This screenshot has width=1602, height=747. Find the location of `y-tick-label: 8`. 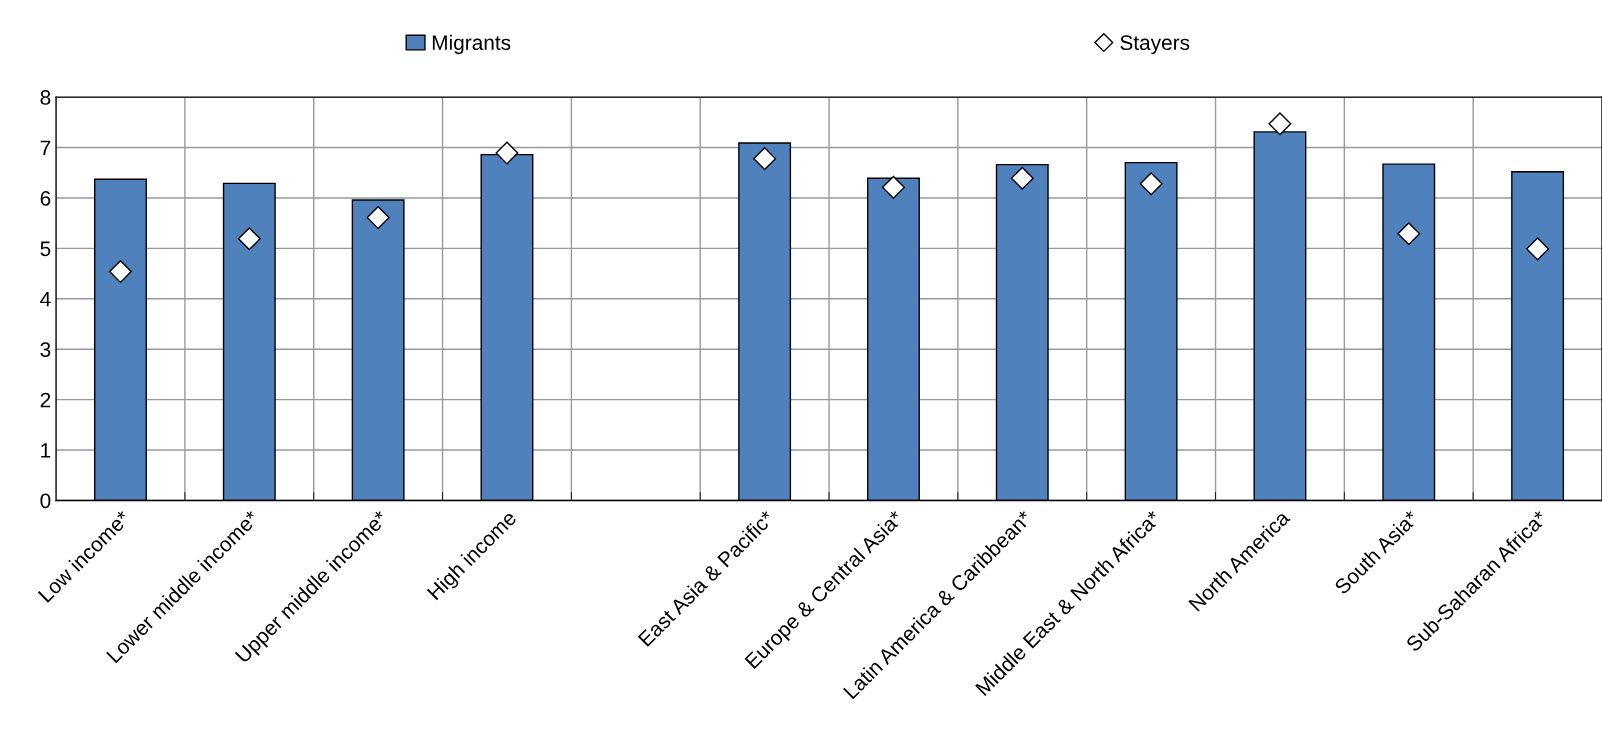

y-tick-label: 8 is located at coordinates (45, 97).